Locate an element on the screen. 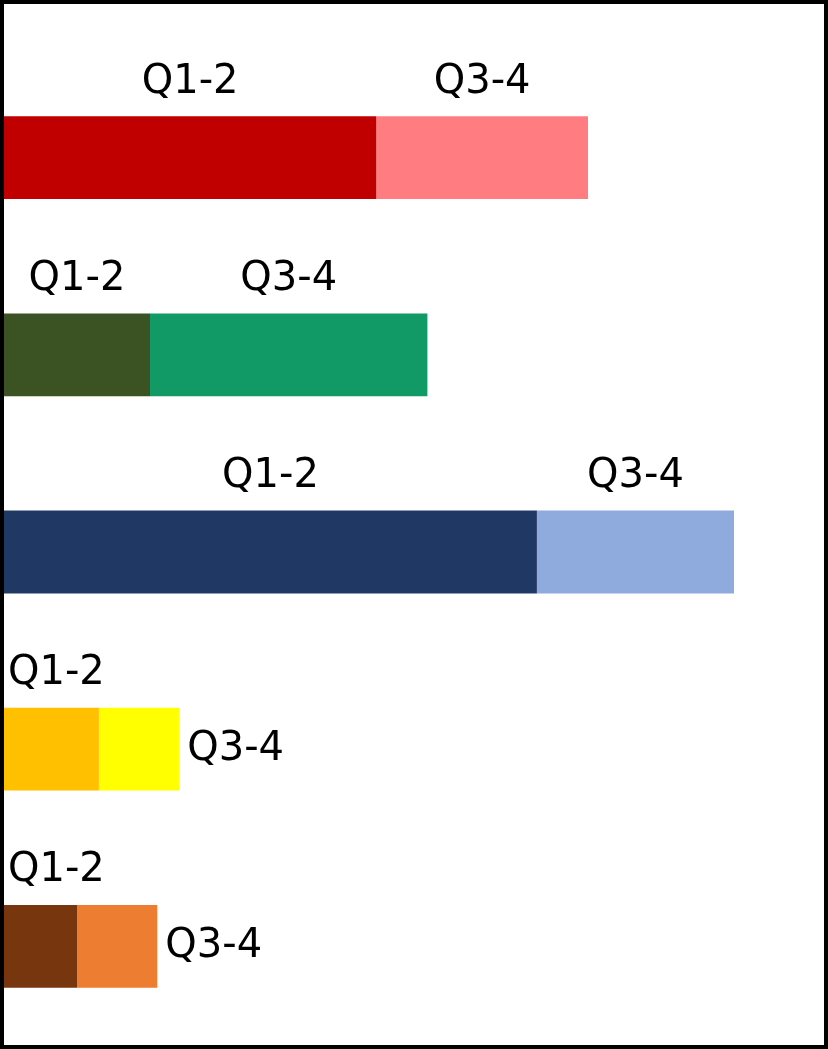 This screenshot has width=828, height=1049. series-label: Q1-2 is located at coordinates (270, 472).